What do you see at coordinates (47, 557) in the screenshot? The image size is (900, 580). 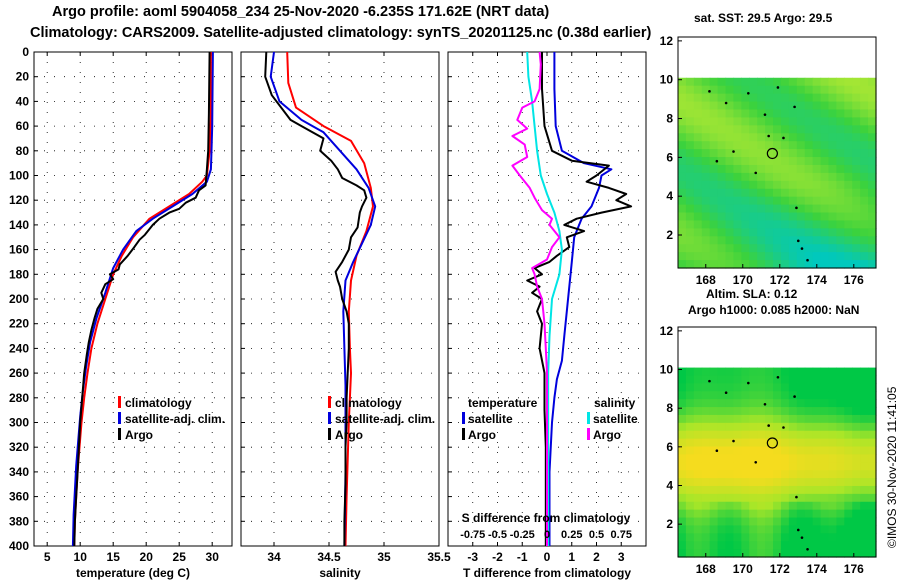 I see `x-tick-label: 5` at bounding box center [47, 557].